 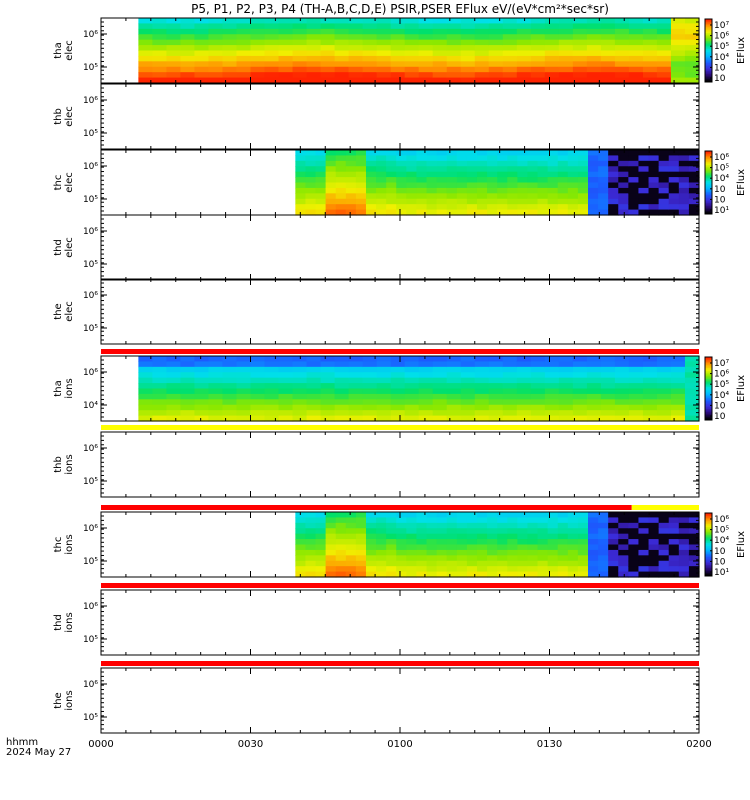 I want to click on colorbar-label: EFlux, so click(x=741, y=50).